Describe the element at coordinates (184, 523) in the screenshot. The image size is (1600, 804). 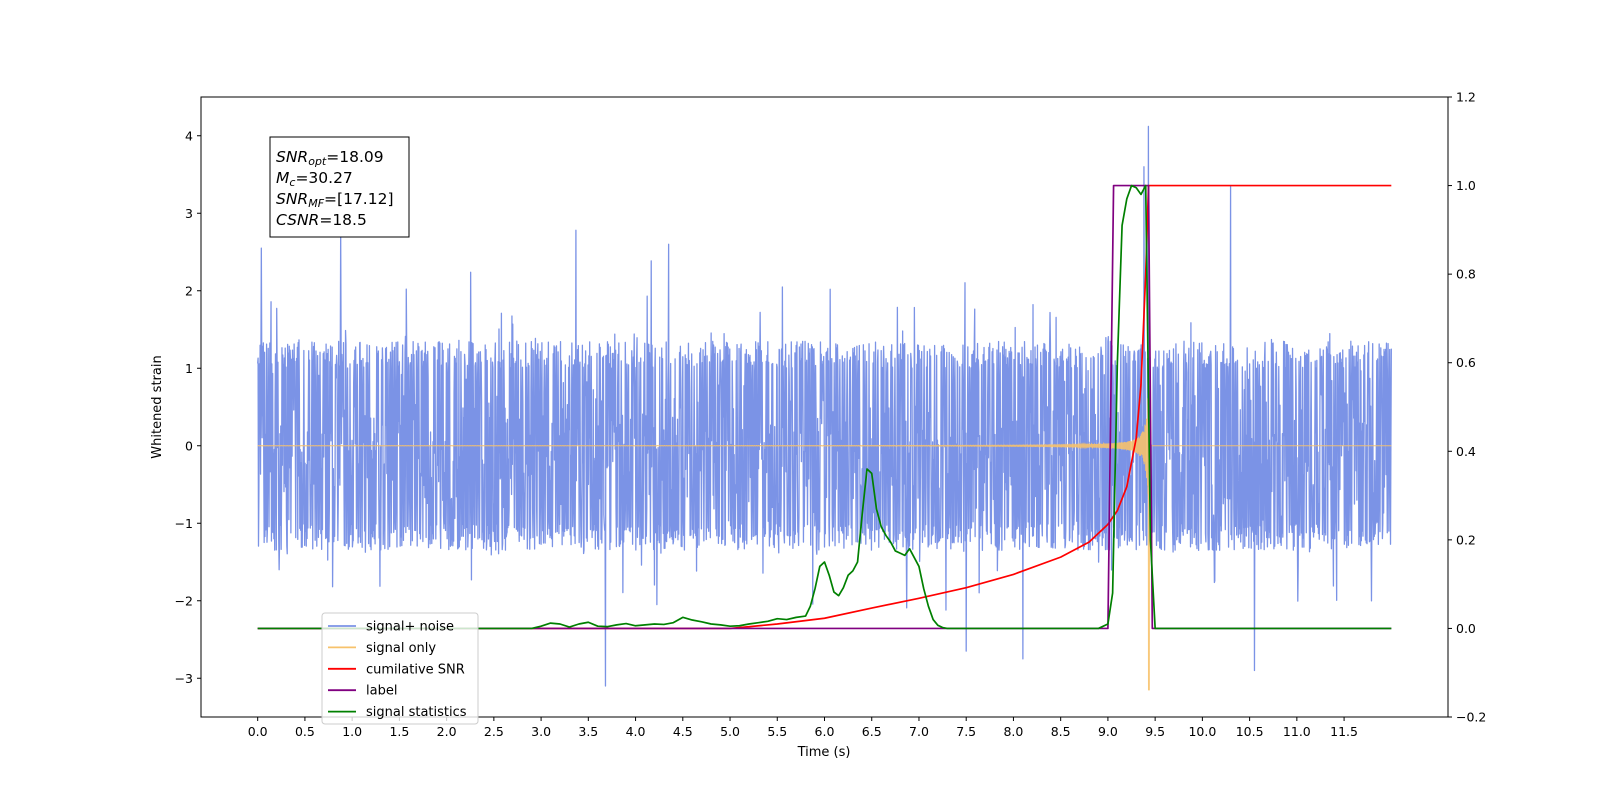
I see `y-tick-label: −1` at that location.